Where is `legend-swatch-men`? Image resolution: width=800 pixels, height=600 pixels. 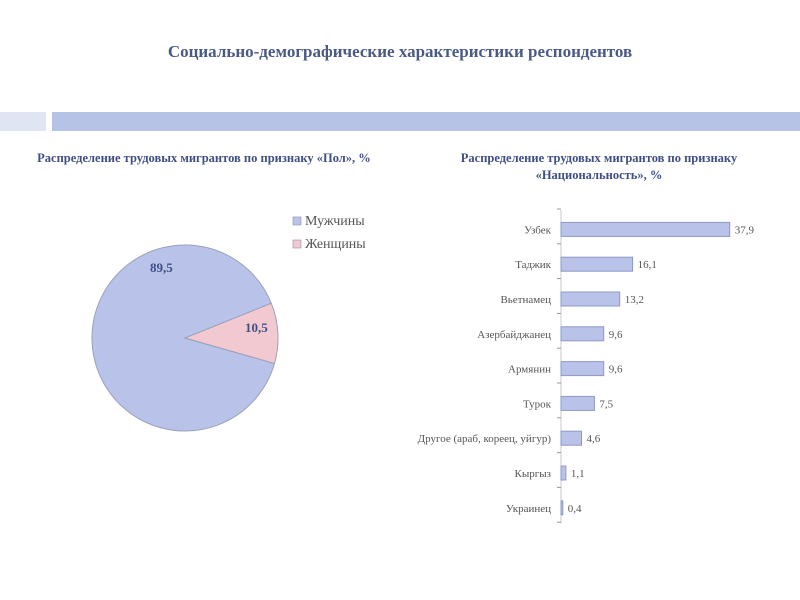 legend-swatch-men is located at coordinates (297, 221).